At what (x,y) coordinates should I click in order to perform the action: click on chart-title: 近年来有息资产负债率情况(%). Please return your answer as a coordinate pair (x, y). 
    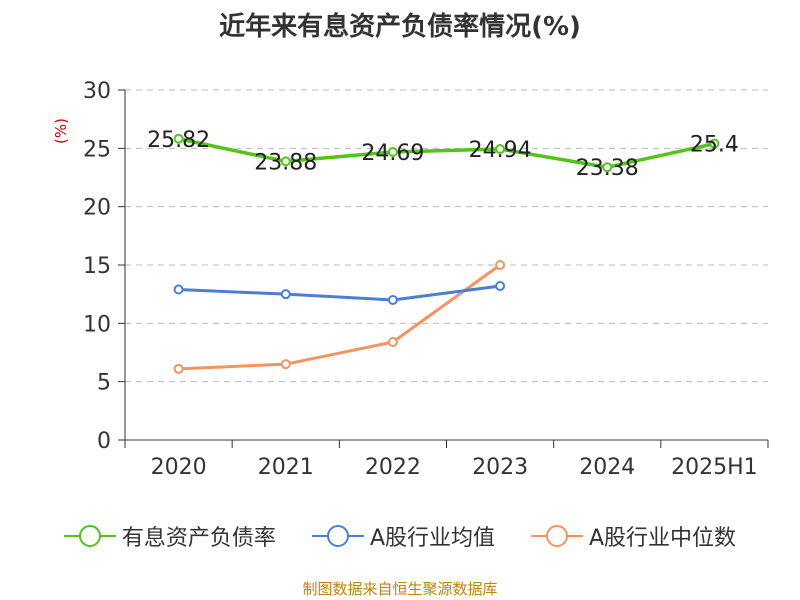
    Looking at the image, I should click on (400, 27).